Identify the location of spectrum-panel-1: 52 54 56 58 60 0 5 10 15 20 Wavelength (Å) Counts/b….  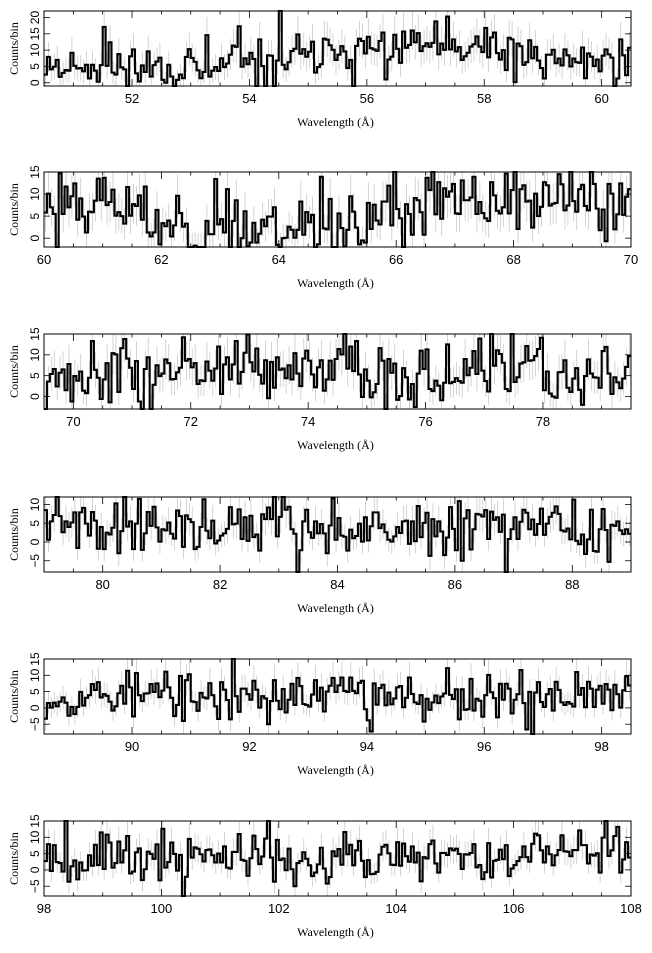
(319, 69).